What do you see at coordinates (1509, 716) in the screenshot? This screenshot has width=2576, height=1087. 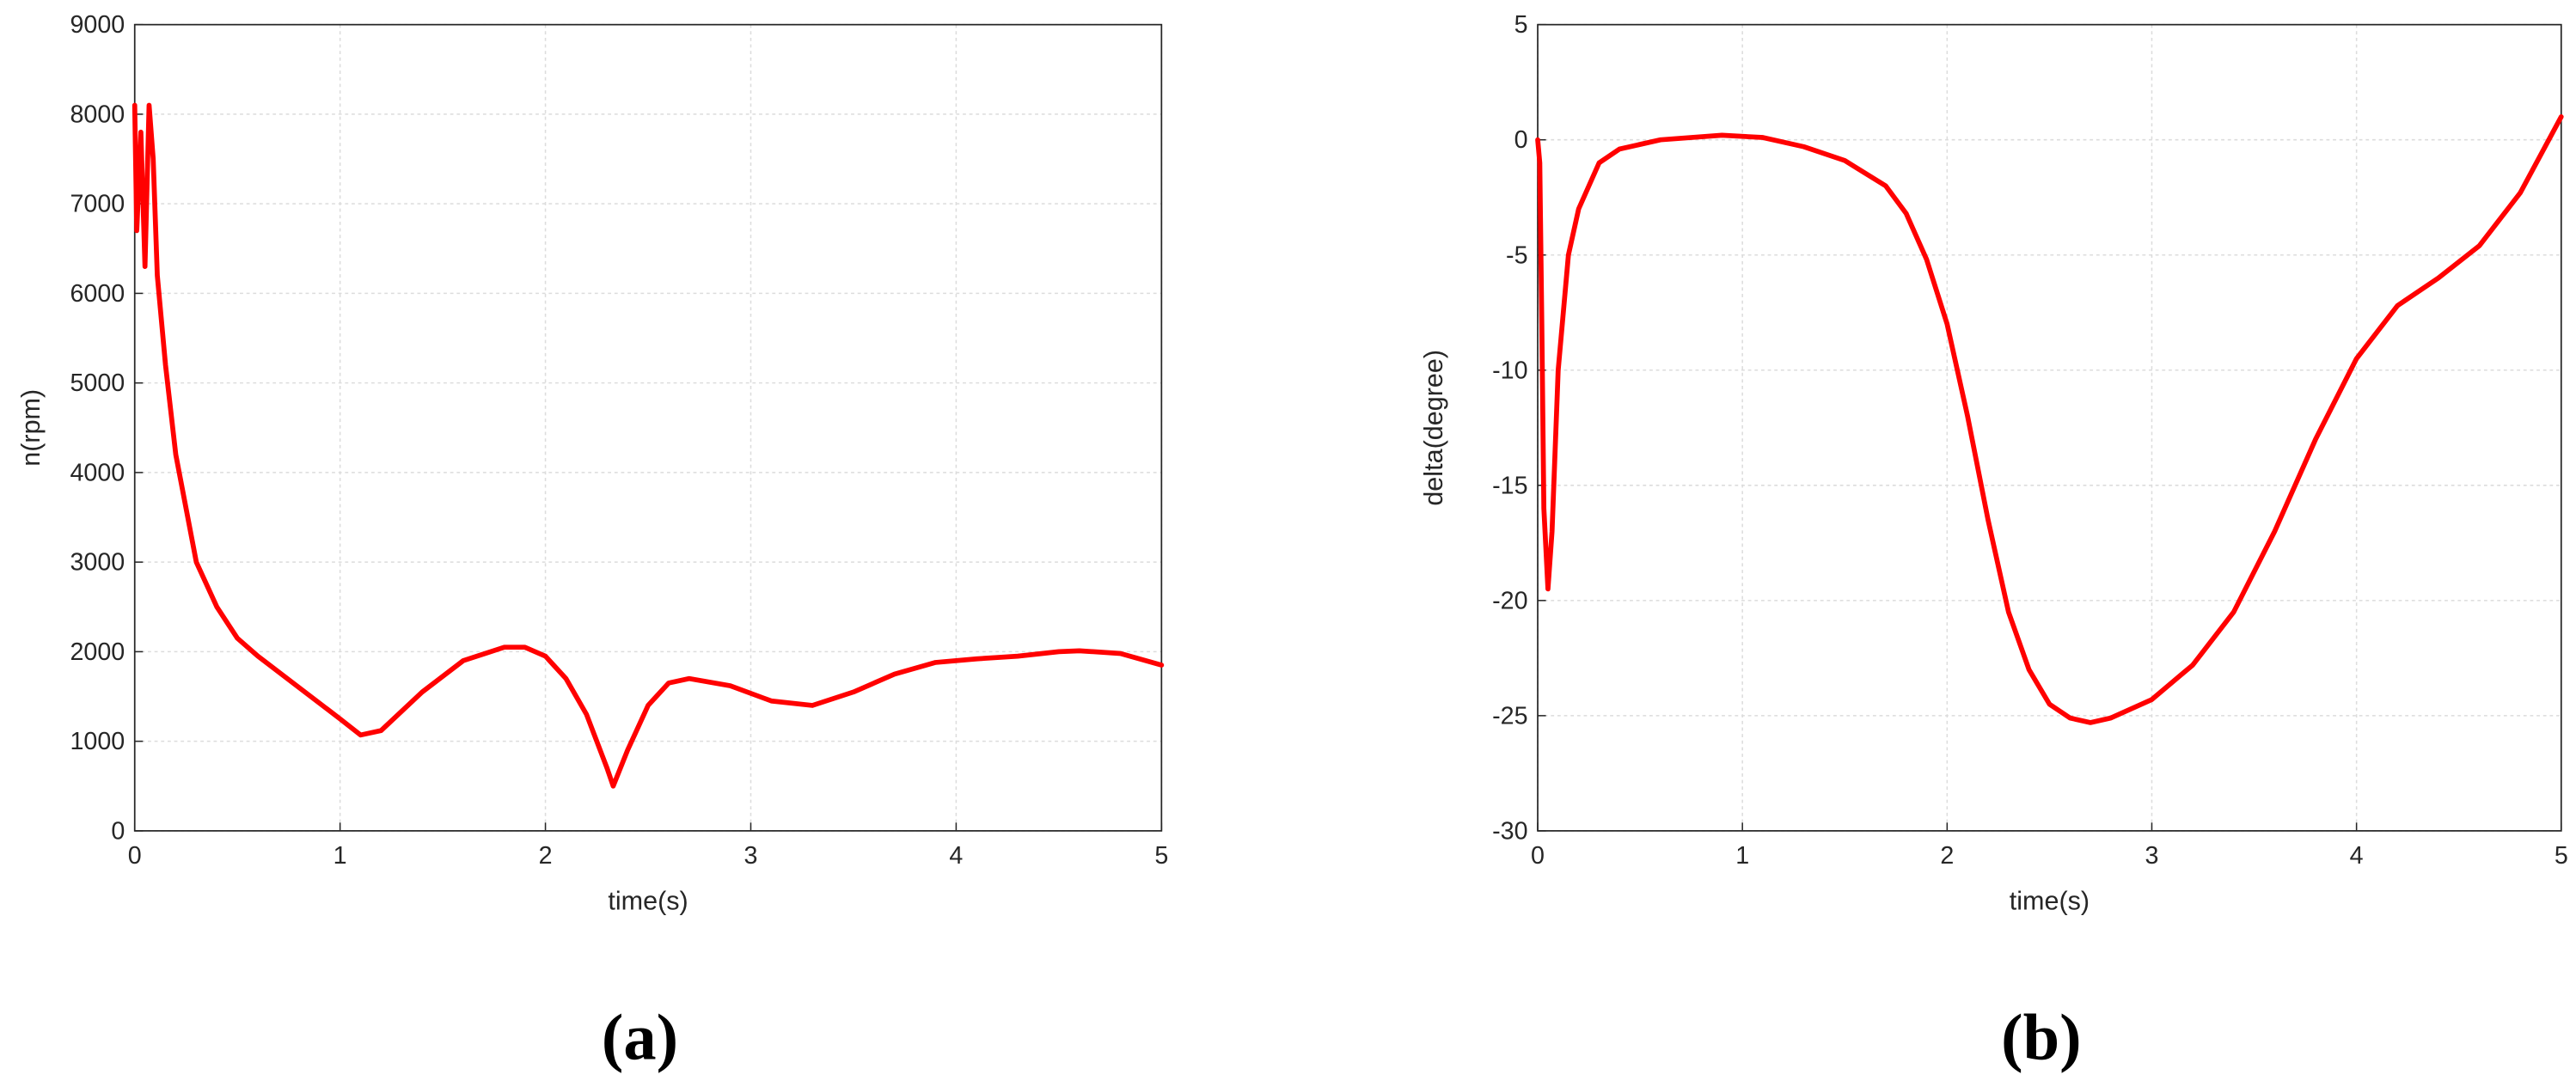 I see `y-tick-label: -25` at bounding box center [1509, 716].